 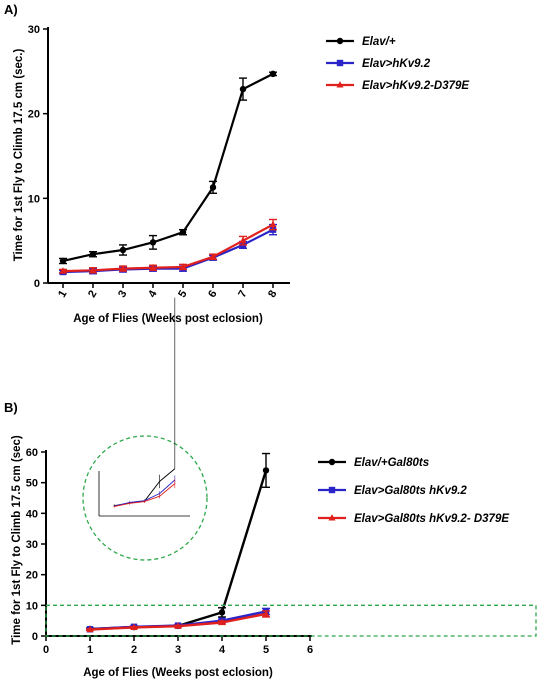 What do you see at coordinates (32, 484) in the screenshot?
I see `y-tick-label: 50` at bounding box center [32, 484].